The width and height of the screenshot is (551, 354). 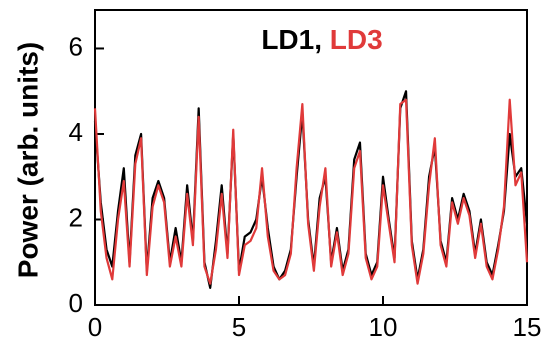 I want to click on y-axis-label: Power (arb. units), so click(x=27, y=160).